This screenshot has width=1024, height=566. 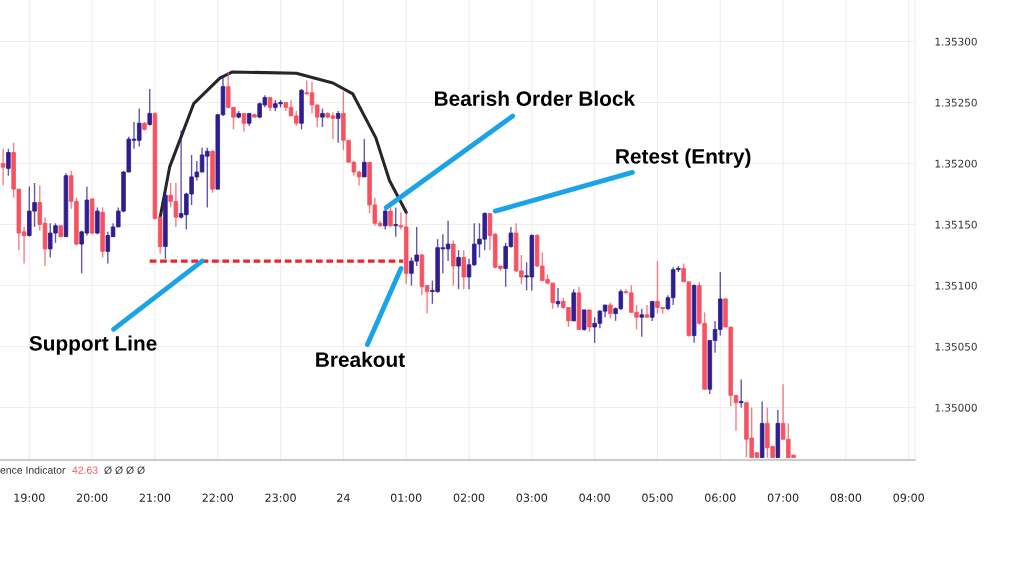 What do you see at coordinates (956, 102) in the screenshot?
I see `y-tick-label: 1.35250` at bounding box center [956, 102].